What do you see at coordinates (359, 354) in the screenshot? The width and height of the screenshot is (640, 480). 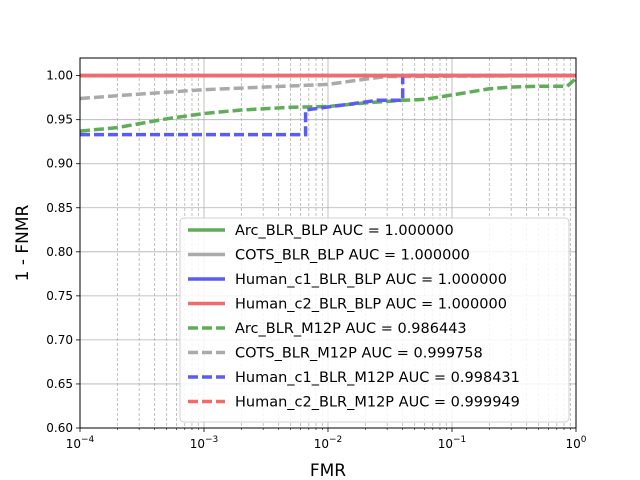 I see `legend-entry-6: COTS_BLR_M12P AUC = 0.999758` at bounding box center [359, 354].